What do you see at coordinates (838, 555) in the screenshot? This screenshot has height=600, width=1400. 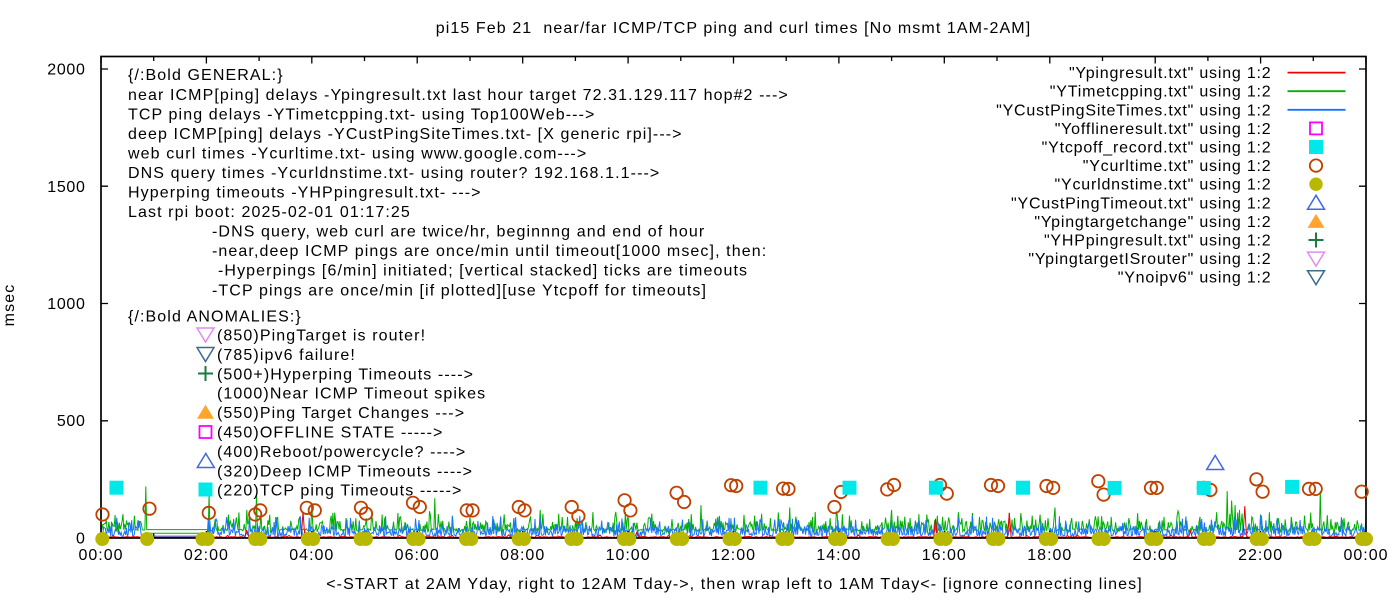 I see `svg-text: 14:00` at bounding box center [838, 555].